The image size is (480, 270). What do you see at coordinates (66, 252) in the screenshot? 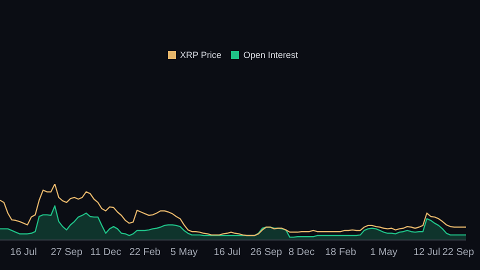
I see `x-tick-label: 27 Sep` at bounding box center [66, 252].